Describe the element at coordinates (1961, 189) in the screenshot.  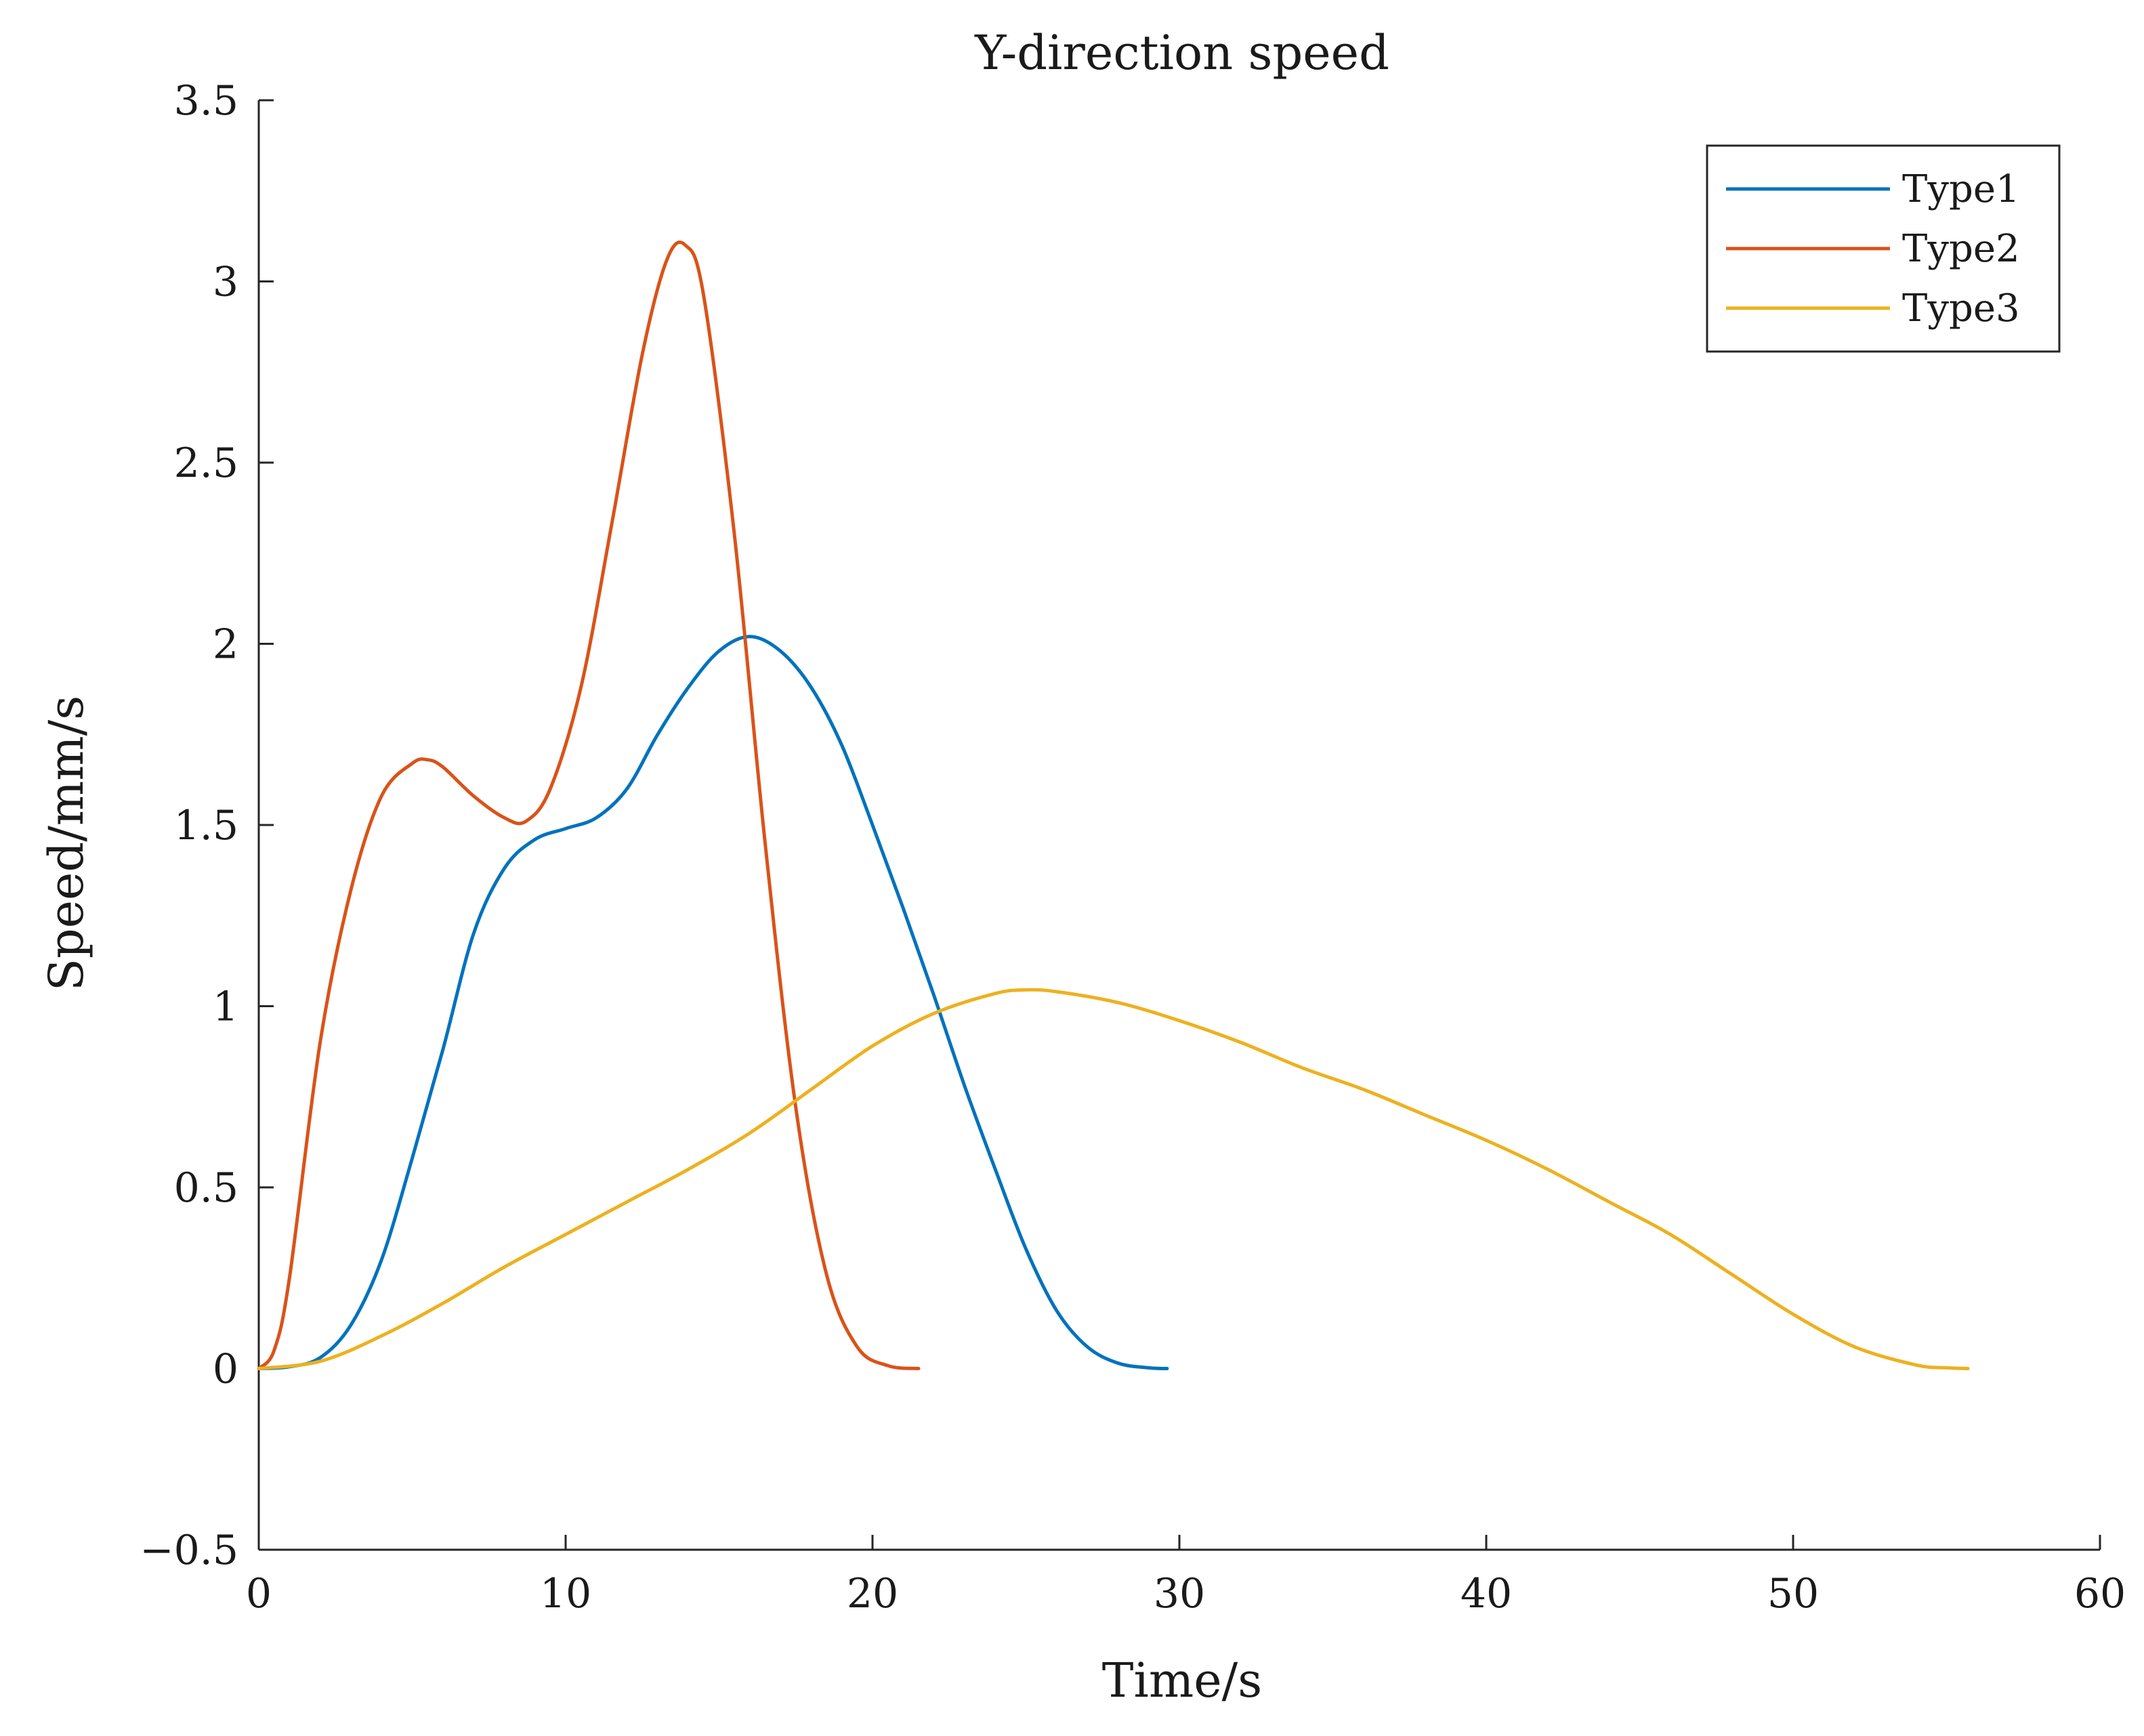
I see `legend-label-type1: Type1` at that location.